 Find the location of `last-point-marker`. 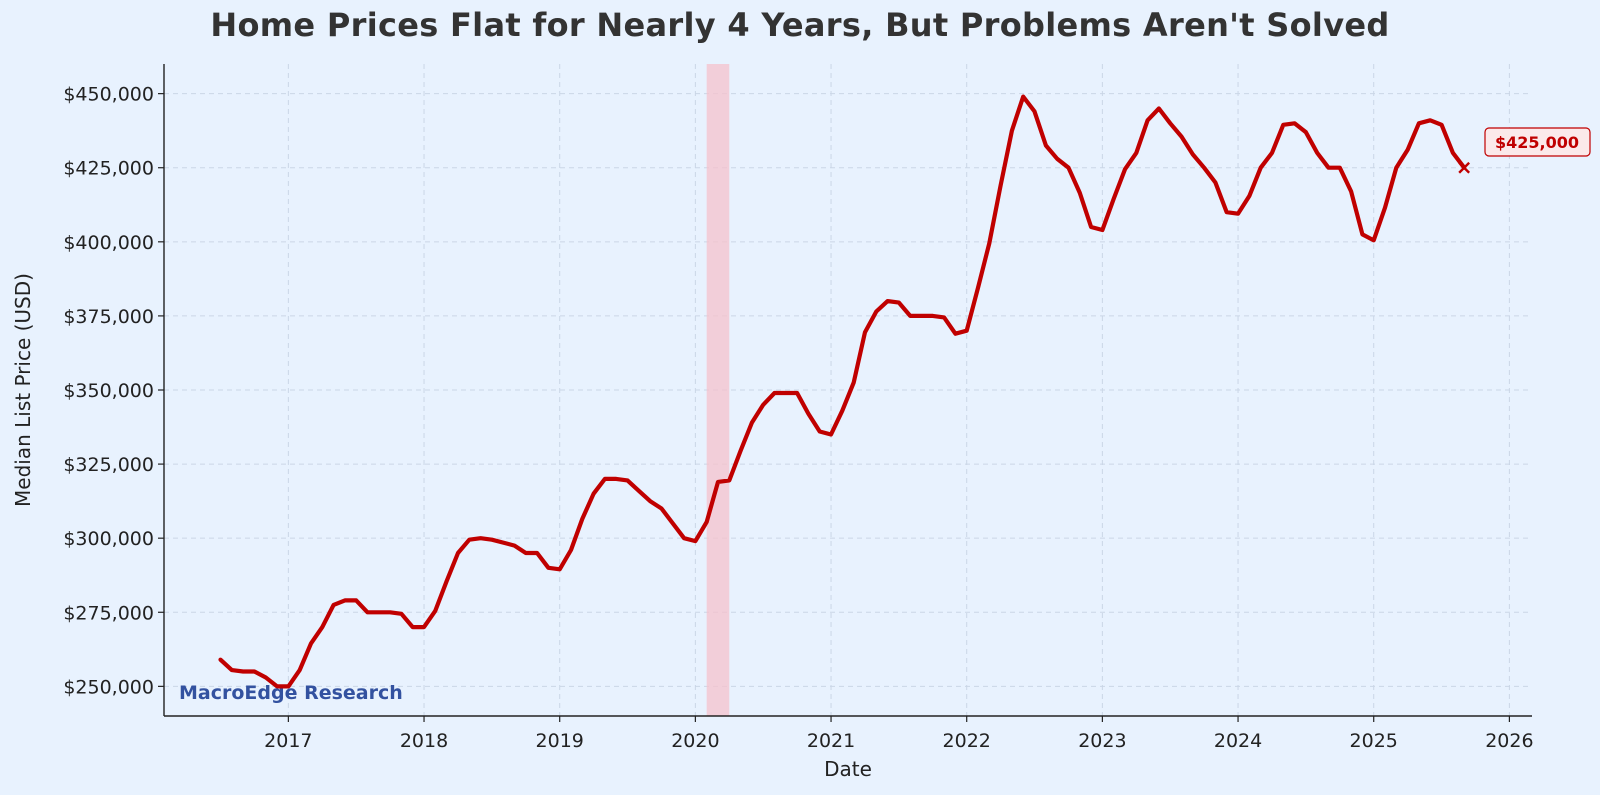

last-point-marker is located at coordinates (1464, 167).